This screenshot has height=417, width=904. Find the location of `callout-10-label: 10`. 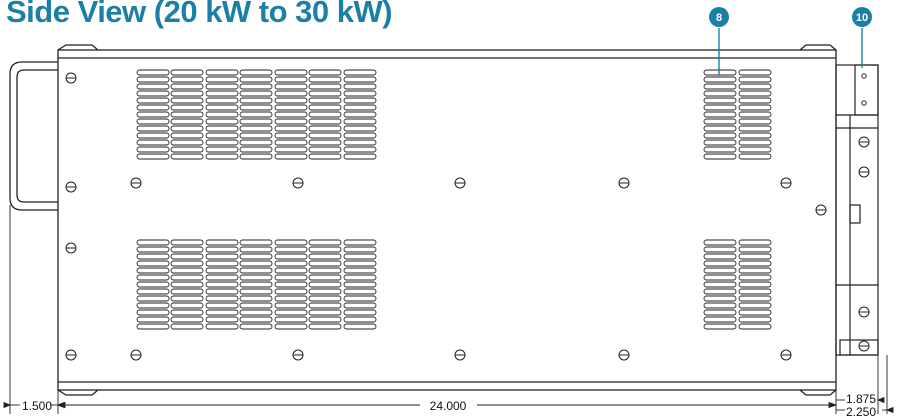

callout-10-label: 10 is located at coordinates (862, 18).